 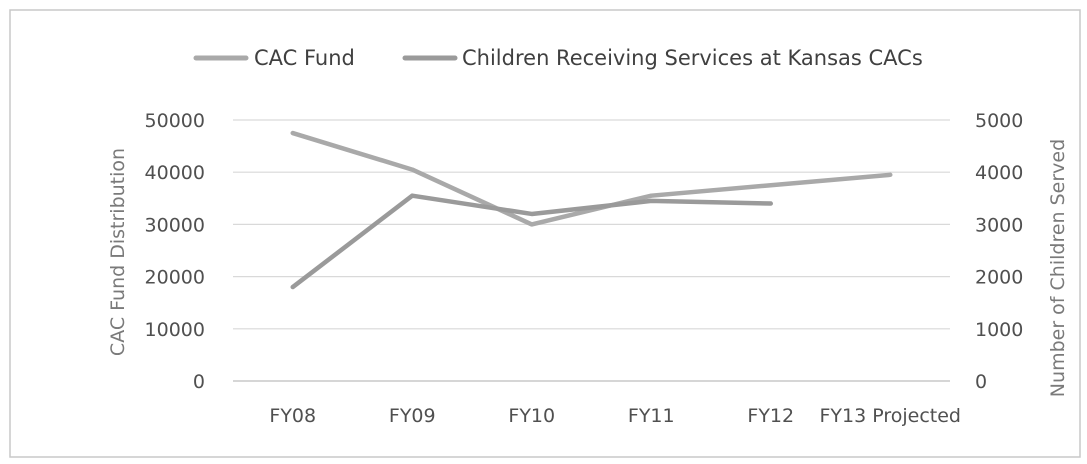 What do you see at coordinates (999, 330) in the screenshot?
I see `right-tick-label: 1000` at bounding box center [999, 330].